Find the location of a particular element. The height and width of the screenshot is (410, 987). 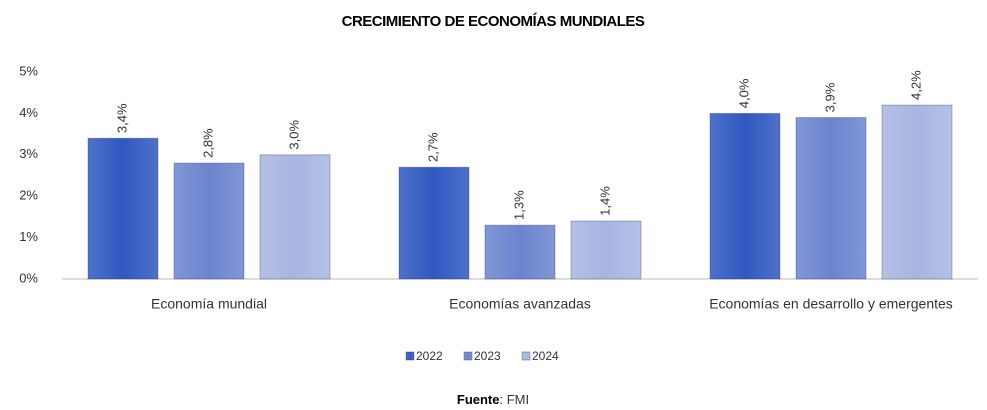

source-text: : FMI is located at coordinates (515, 399).